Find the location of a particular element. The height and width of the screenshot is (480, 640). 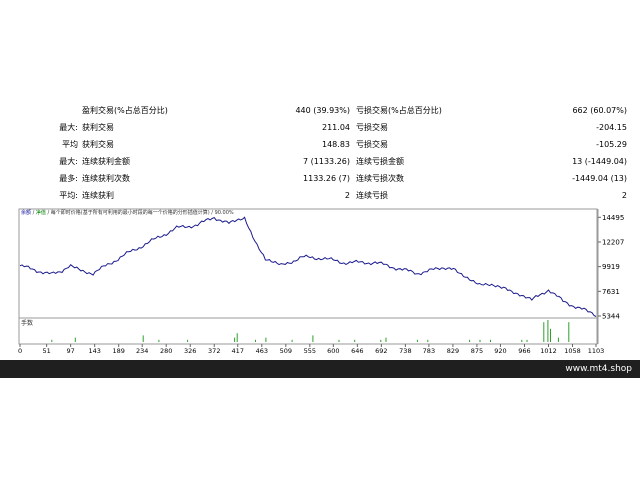

x-tick-label: 1103 is located at coordinates (596, 351).